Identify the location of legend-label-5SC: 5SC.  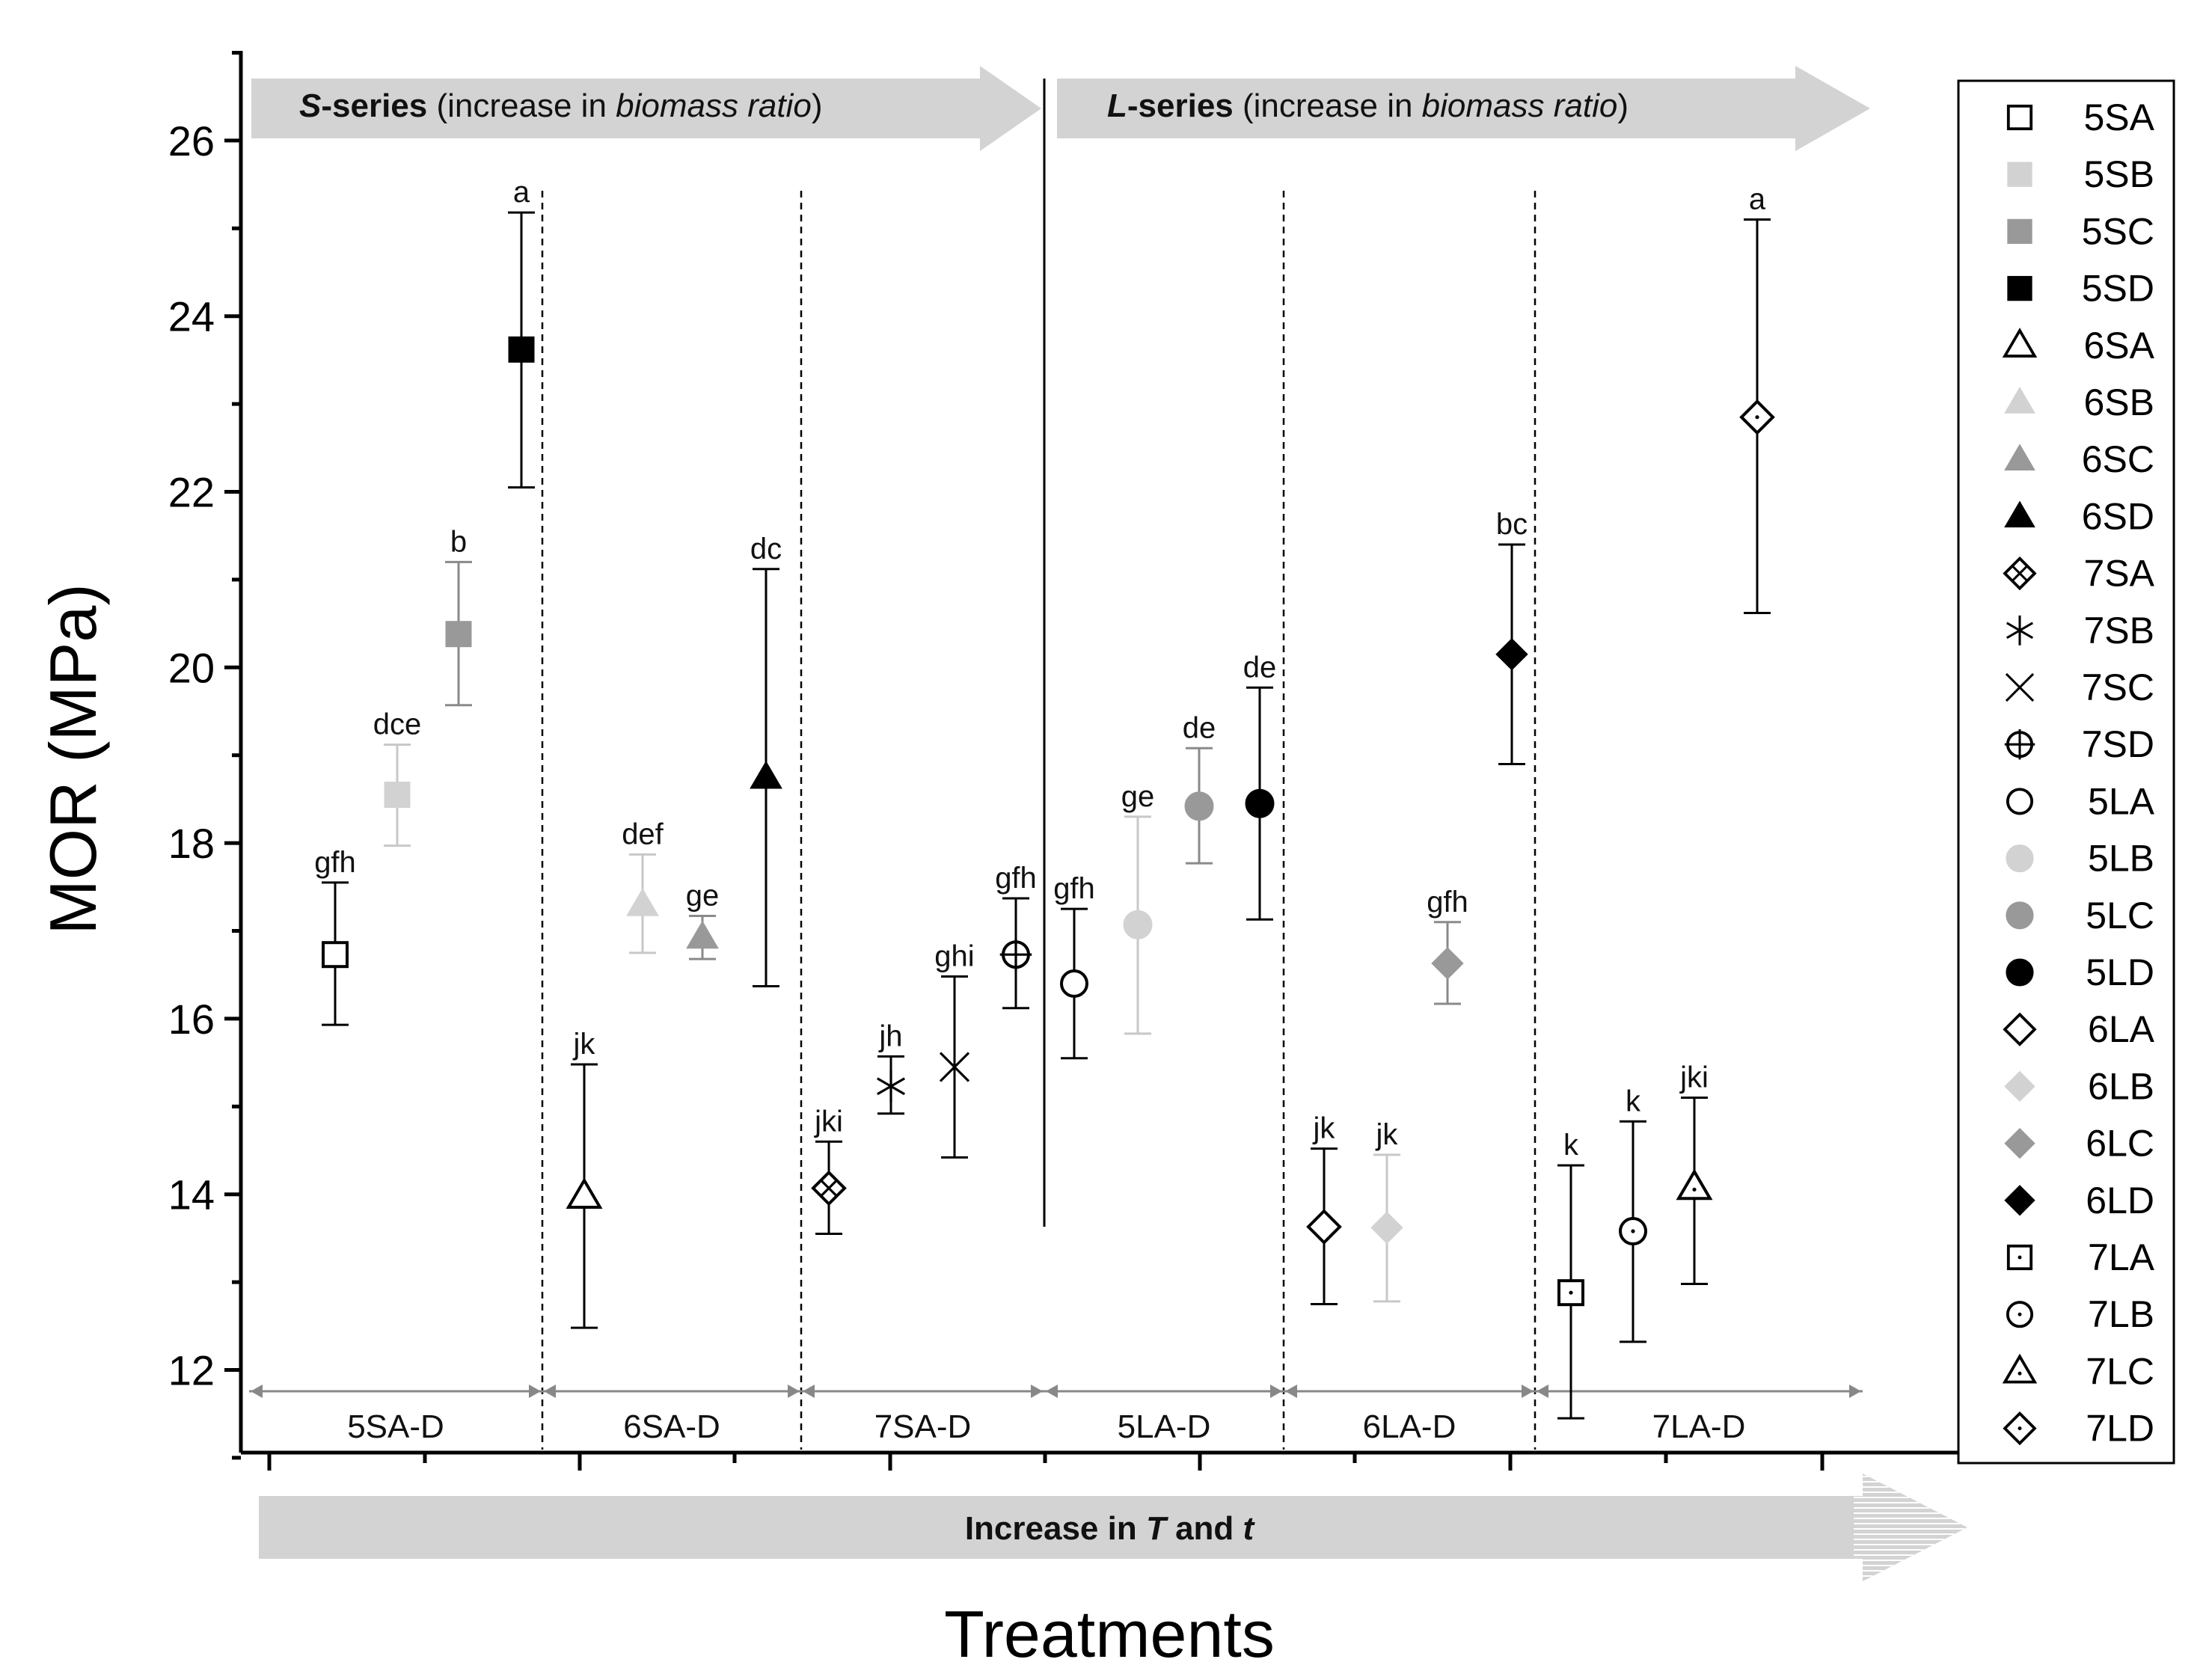
(2118, 231).